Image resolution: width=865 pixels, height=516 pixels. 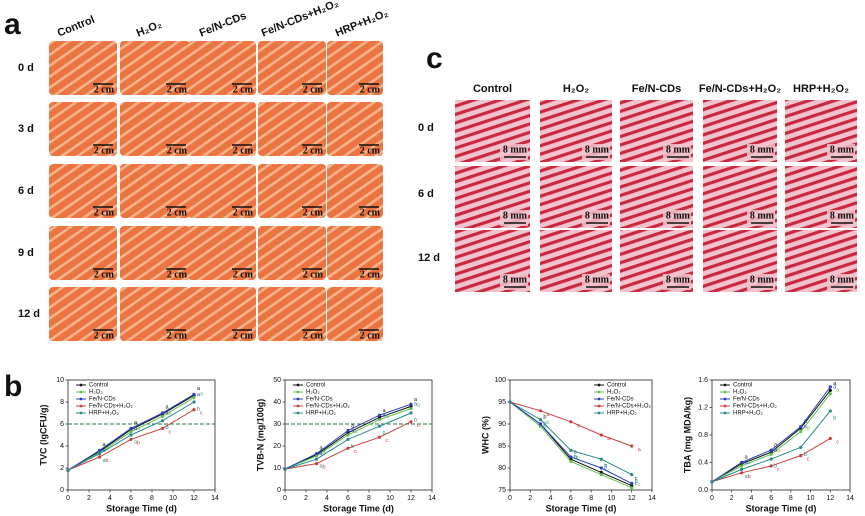 I want to click on y-axis-label: TBA (mg MDA/kg), so click(x=687, y=435).